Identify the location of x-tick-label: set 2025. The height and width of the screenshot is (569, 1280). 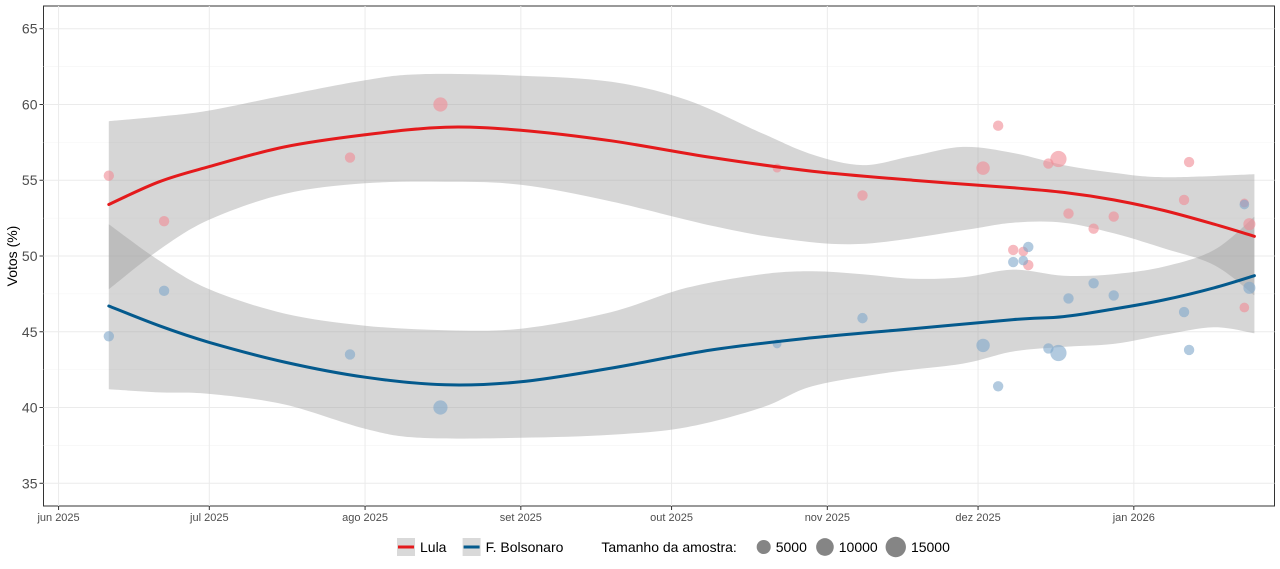
(521, 518).